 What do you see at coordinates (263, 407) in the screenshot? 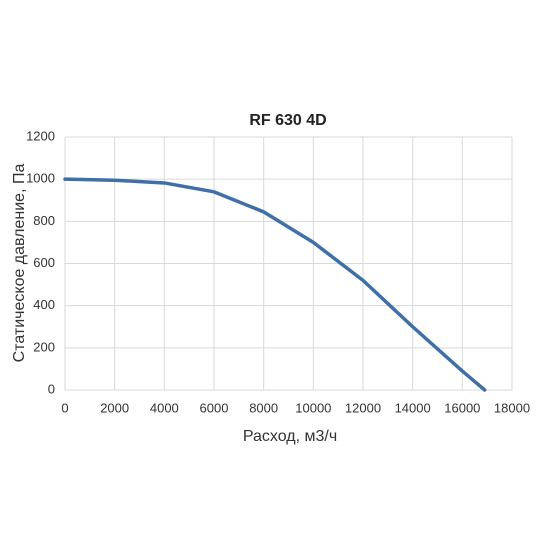
I see `x-tick-label: 8000` at bounding box center [263, 407].